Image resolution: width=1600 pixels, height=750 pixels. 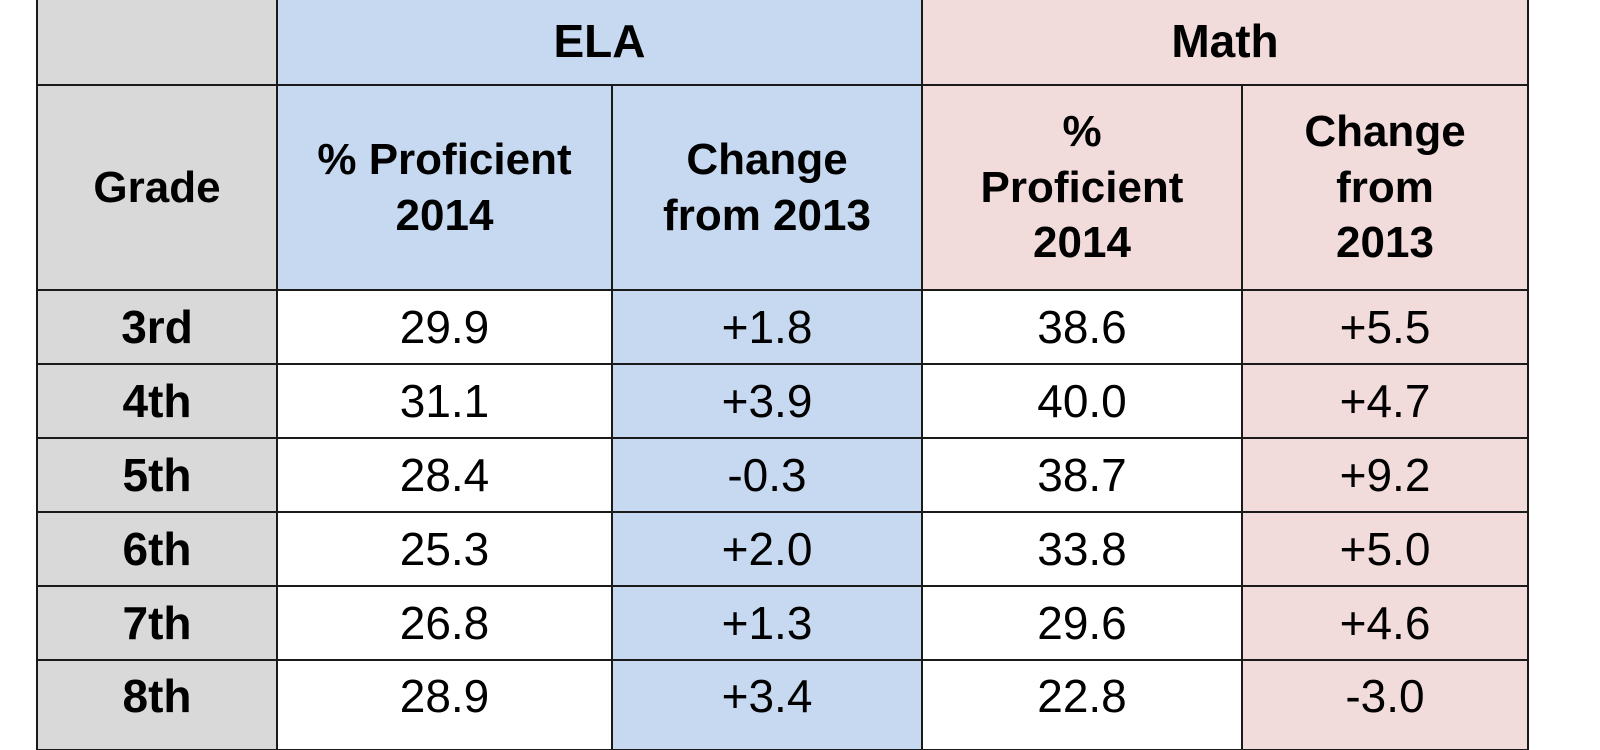 What do you see at coordinates (1082, 549) in the screenshot?
I see `math-proficient-cell: 33.8` at bounding box center [1082, 549].